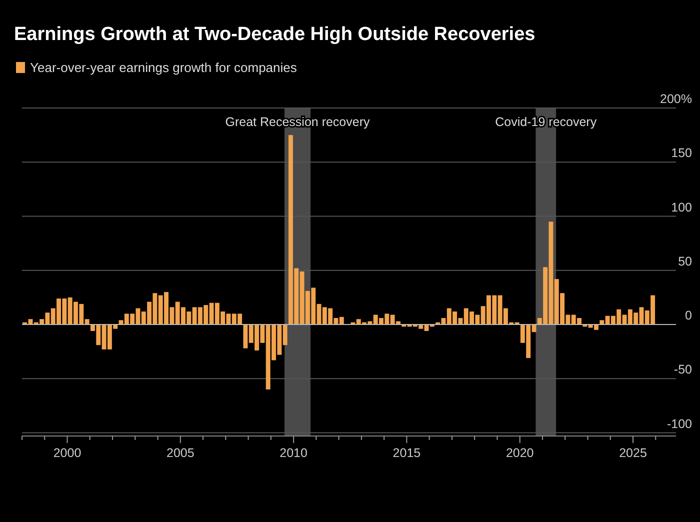 This screenshot has height=522, width=700. I want to click on y-tick-label: -100, so click(679, 423).